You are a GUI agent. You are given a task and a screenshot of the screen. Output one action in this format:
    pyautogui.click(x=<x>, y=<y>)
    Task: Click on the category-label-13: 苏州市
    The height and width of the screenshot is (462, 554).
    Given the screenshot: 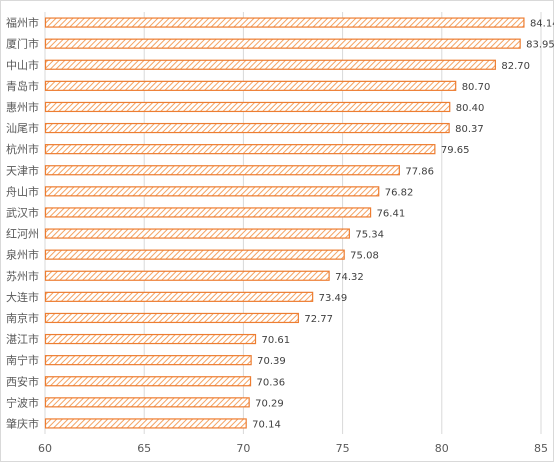 What is the action you would take?
    pyautogui.click(x=22, y=276)
    